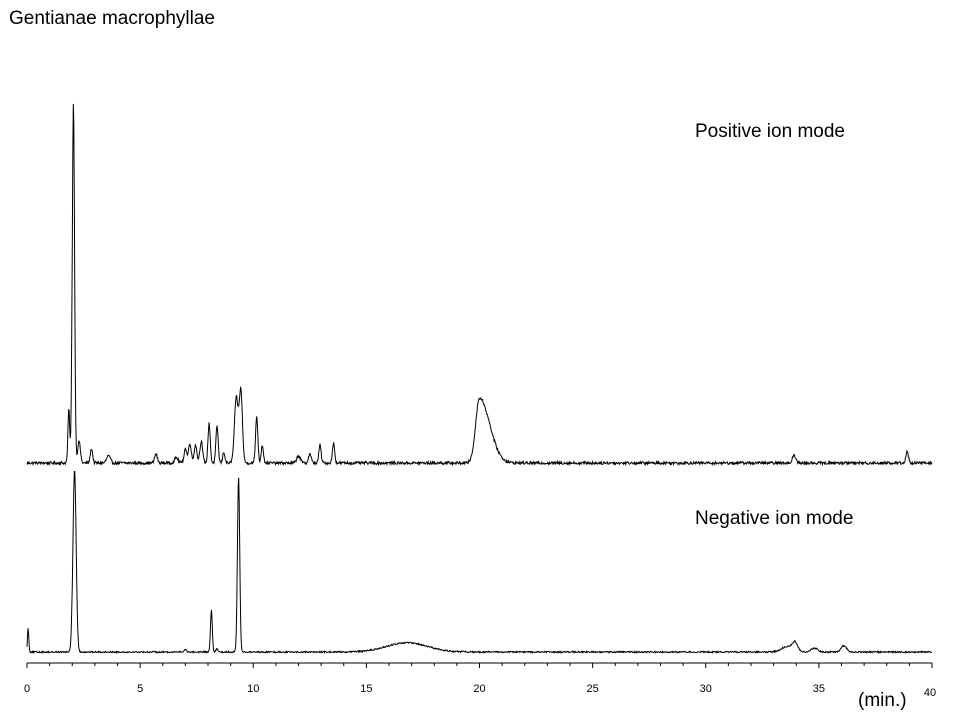  What do you see at coordinates (593, 689) in the screenshot?
I see `x-tick-label: 25` at bounding box center [593, 689].